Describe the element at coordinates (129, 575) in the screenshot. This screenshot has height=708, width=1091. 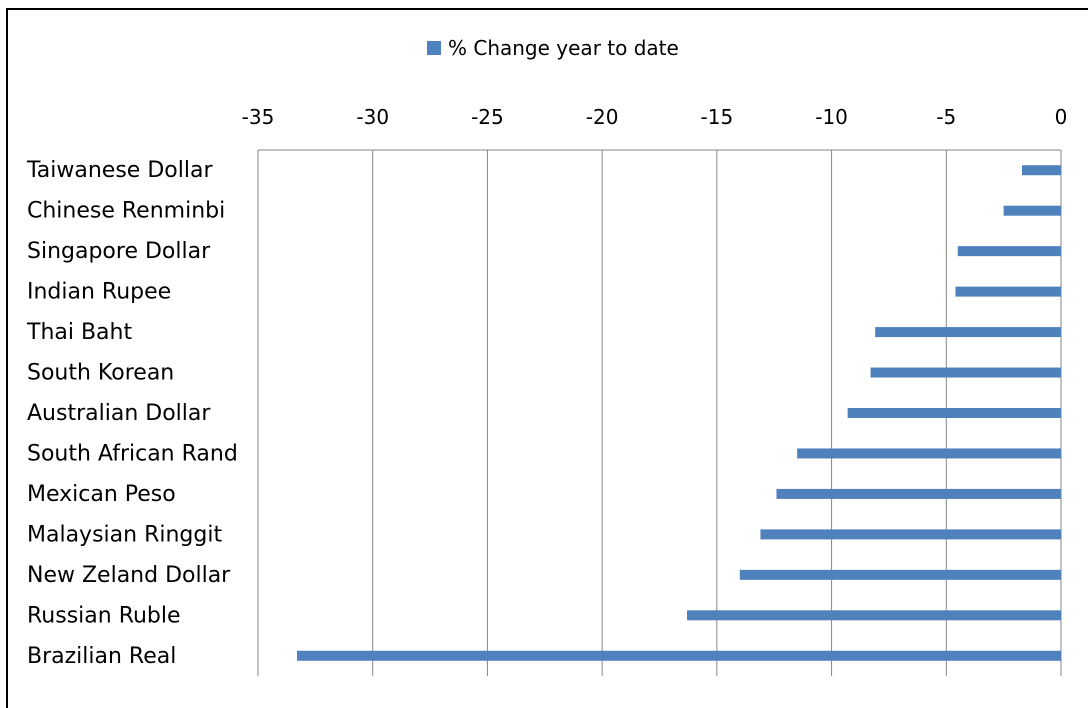
I see `category-label: New Zeland Dollar` at that location.